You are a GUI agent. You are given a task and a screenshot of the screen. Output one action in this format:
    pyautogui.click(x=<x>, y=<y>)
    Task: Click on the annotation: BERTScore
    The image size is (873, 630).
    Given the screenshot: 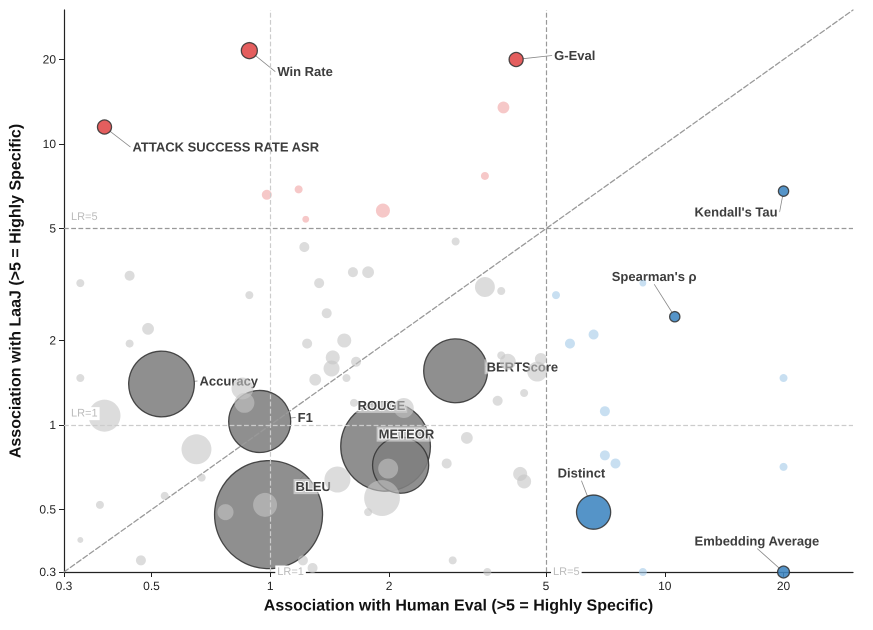 What is the action you would take?
    pyautogui.click(x=522, y=366)
    